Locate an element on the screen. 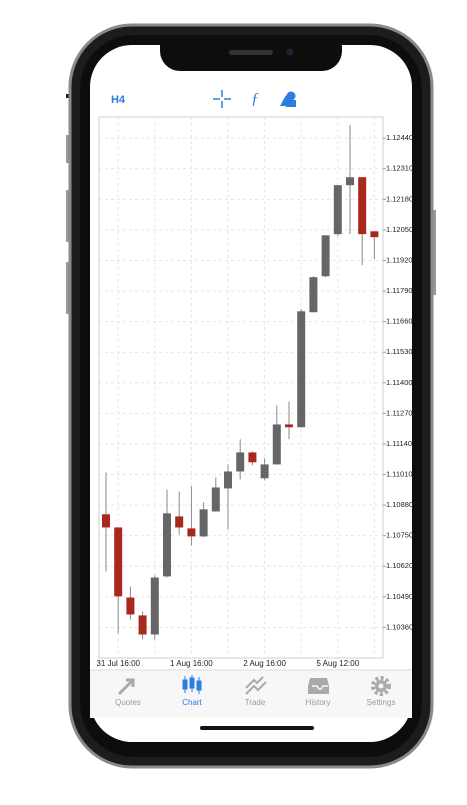 Image resolution: width=467 pixels, height=805 pixels. y-tick-label: 1.10490 is located at coordinates (399, 596).